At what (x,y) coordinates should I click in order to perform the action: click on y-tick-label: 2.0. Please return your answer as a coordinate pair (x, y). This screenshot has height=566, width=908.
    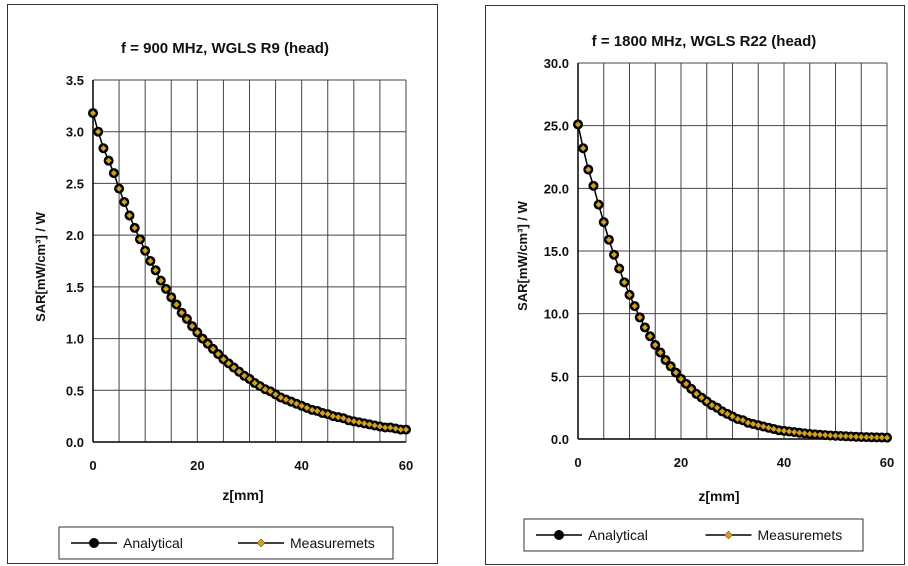
    Looking at the image, I should click on (75, 235).